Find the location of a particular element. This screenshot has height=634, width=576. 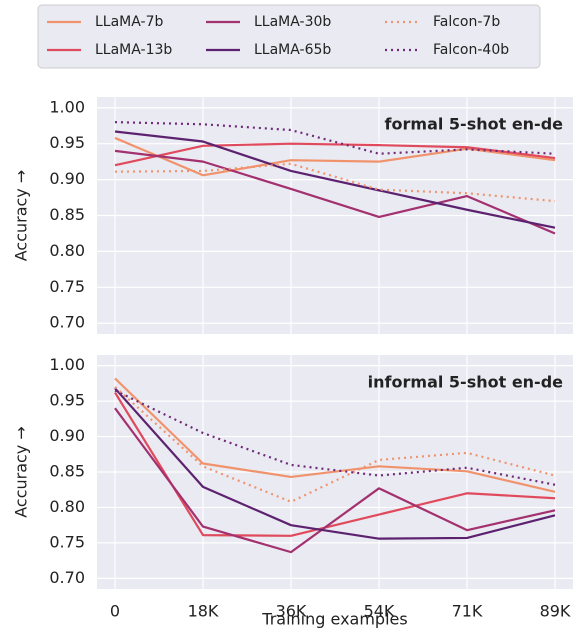

legend-box is located at coordinates (289, 36).